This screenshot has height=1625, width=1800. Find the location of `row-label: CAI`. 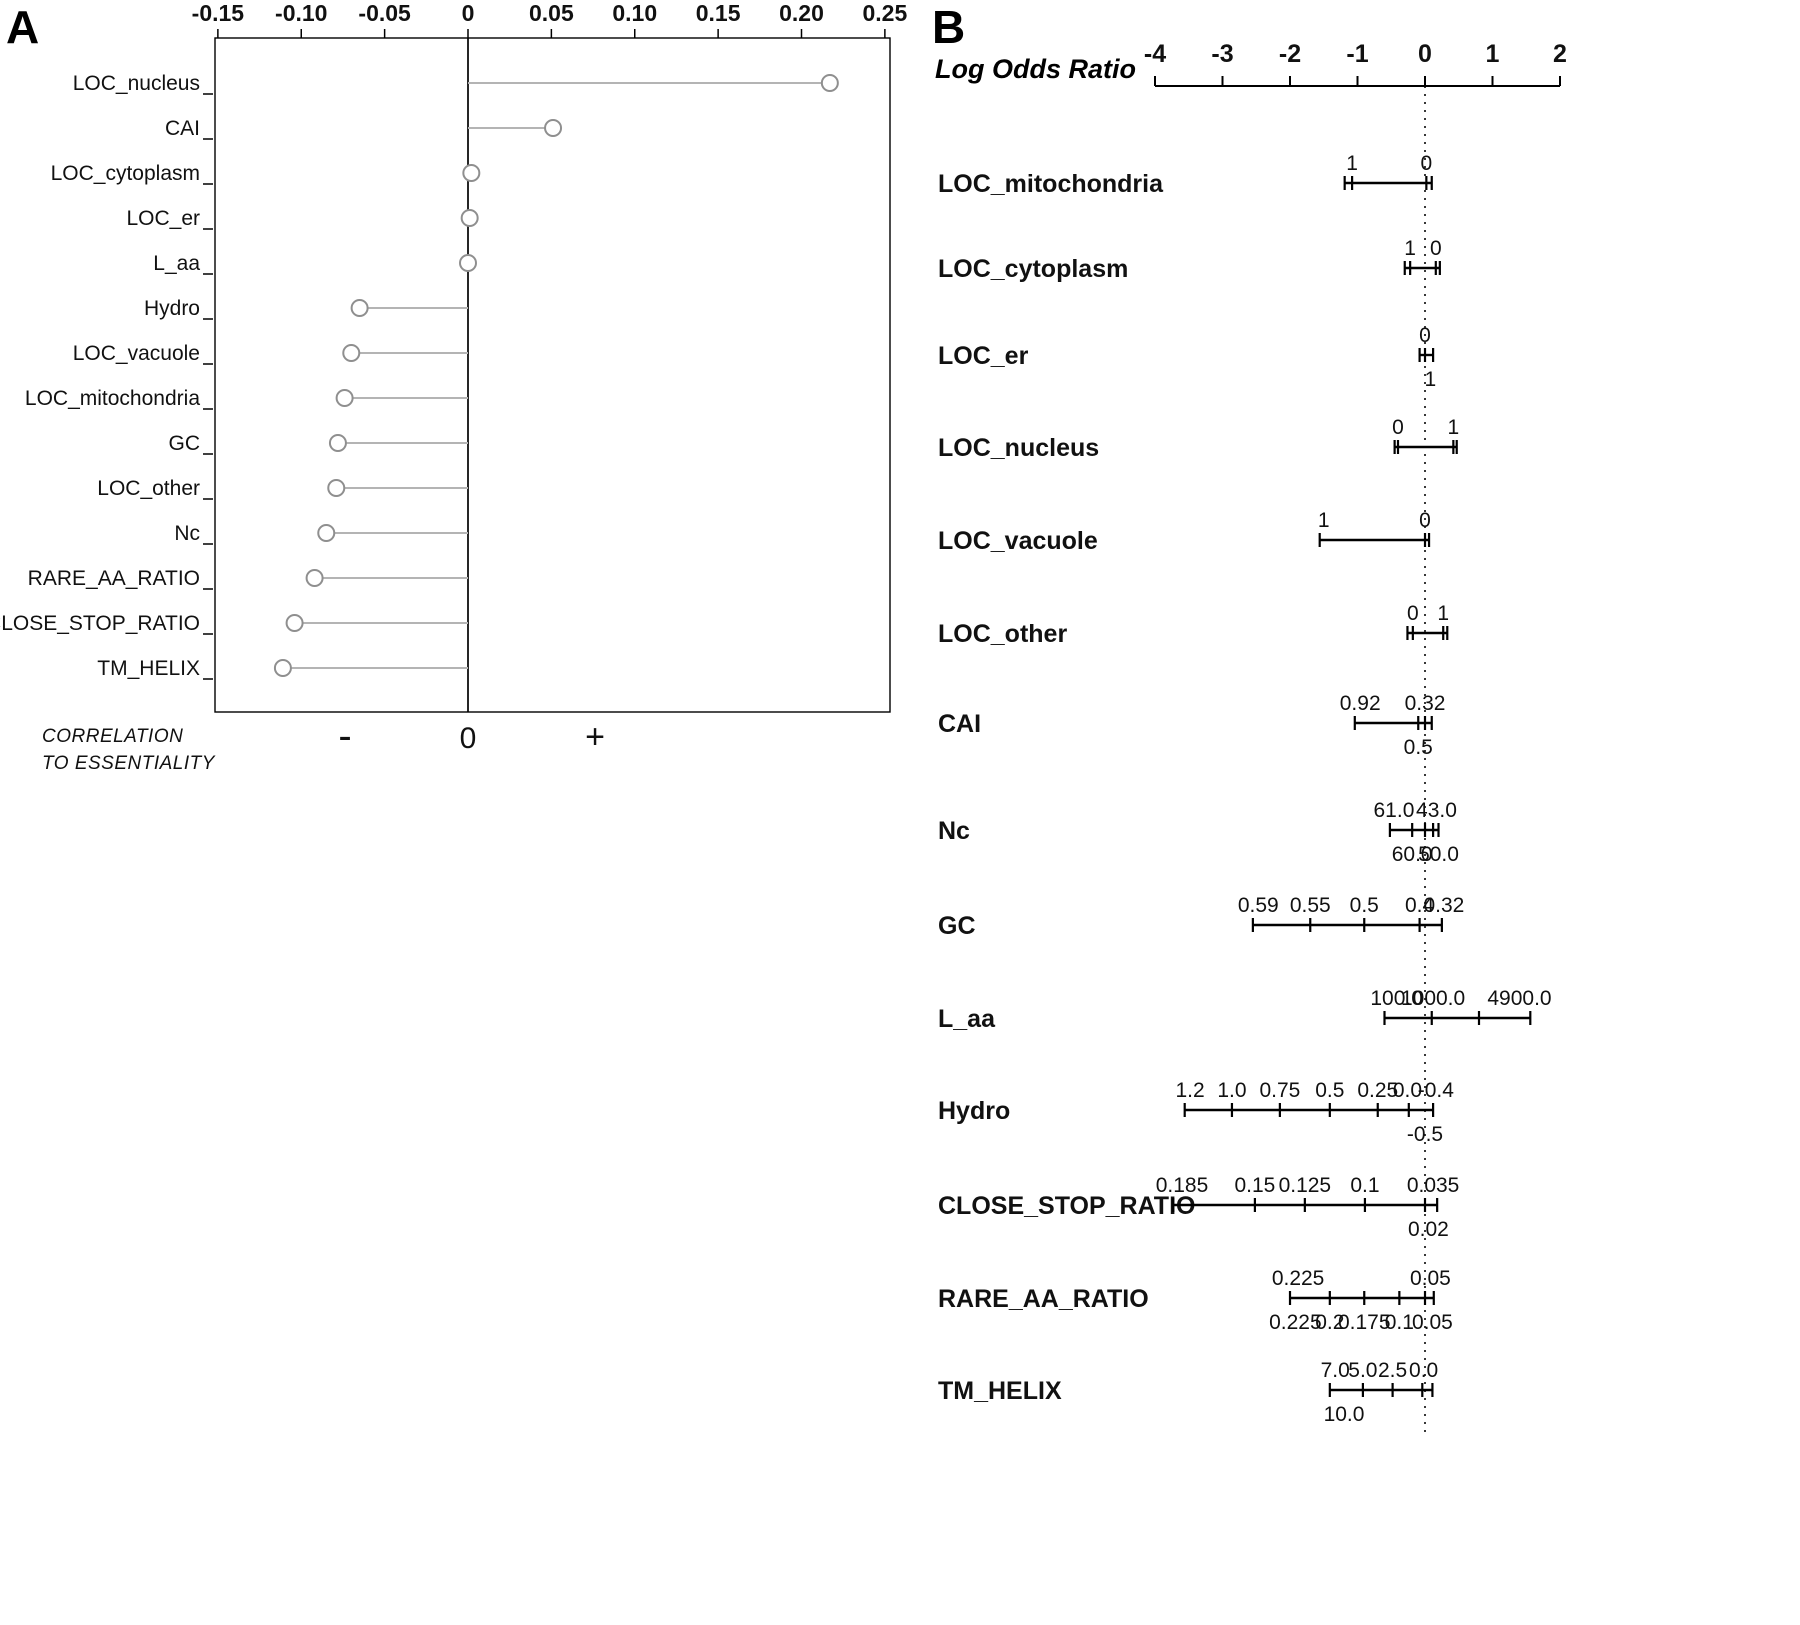

row-label: CAI is located at coordinates (959, 724).